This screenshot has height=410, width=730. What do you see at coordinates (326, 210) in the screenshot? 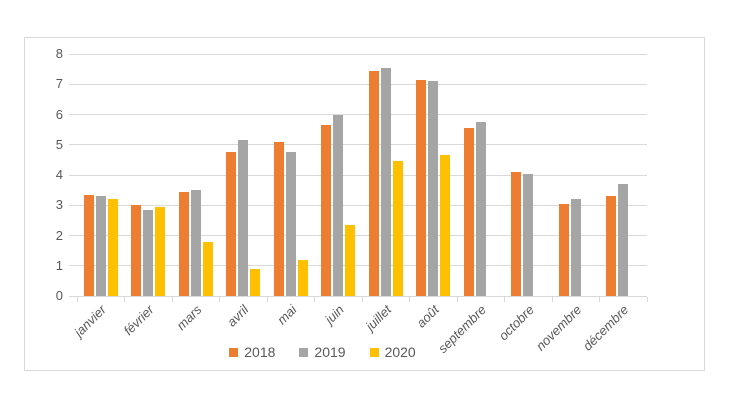
I see `bar-2018-juin` at bounding box center [326, 210].